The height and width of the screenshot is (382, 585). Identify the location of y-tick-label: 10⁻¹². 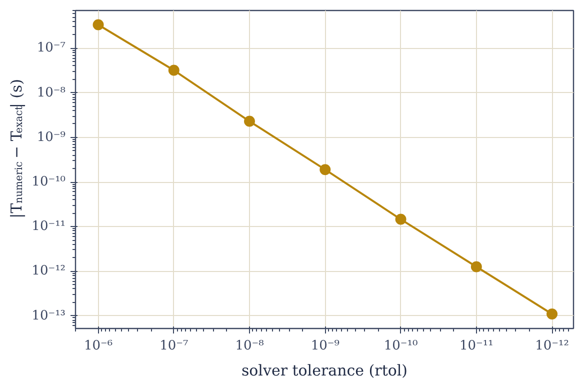
(49, 271).